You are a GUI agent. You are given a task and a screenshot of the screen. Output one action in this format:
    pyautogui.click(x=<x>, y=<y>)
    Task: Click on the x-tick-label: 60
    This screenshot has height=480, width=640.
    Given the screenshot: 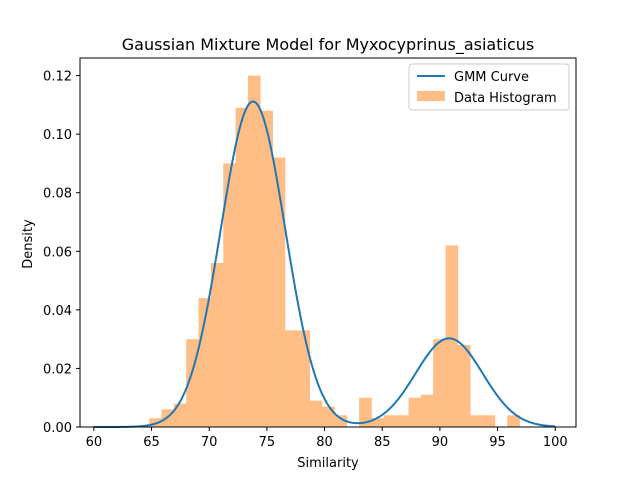 What is the action you would take?
    pyautogui.click(x=94, y=442)
    